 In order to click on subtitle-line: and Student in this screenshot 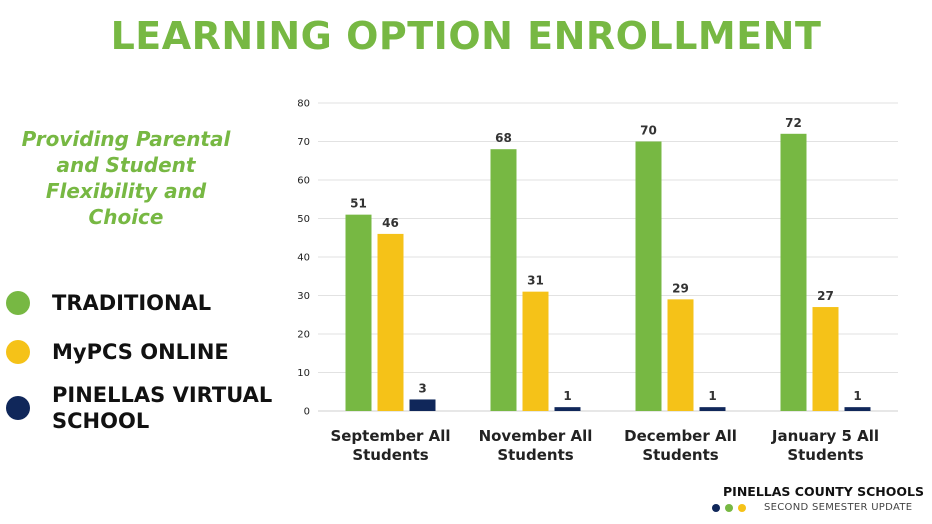, I will do `click(126, 165)`.